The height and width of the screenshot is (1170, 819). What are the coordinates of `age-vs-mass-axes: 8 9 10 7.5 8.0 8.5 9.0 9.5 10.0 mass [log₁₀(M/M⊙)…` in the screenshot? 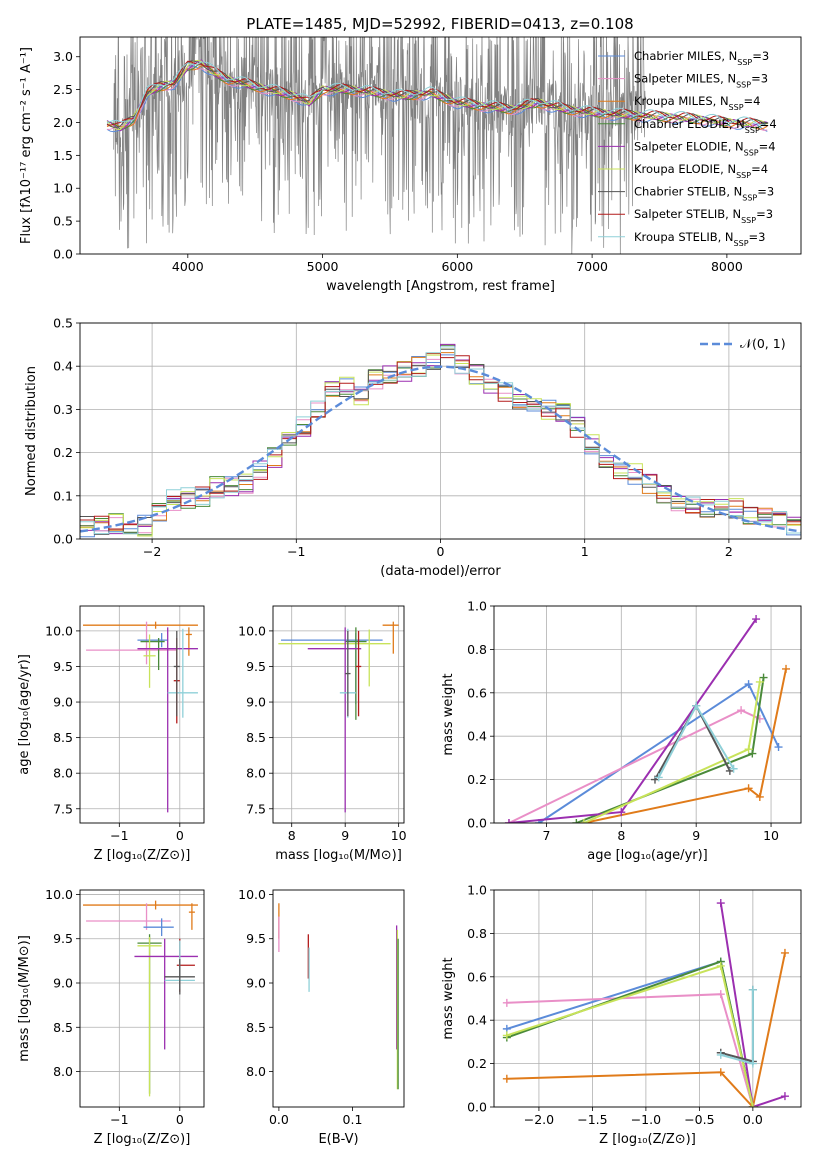 It's located at (322, 734).